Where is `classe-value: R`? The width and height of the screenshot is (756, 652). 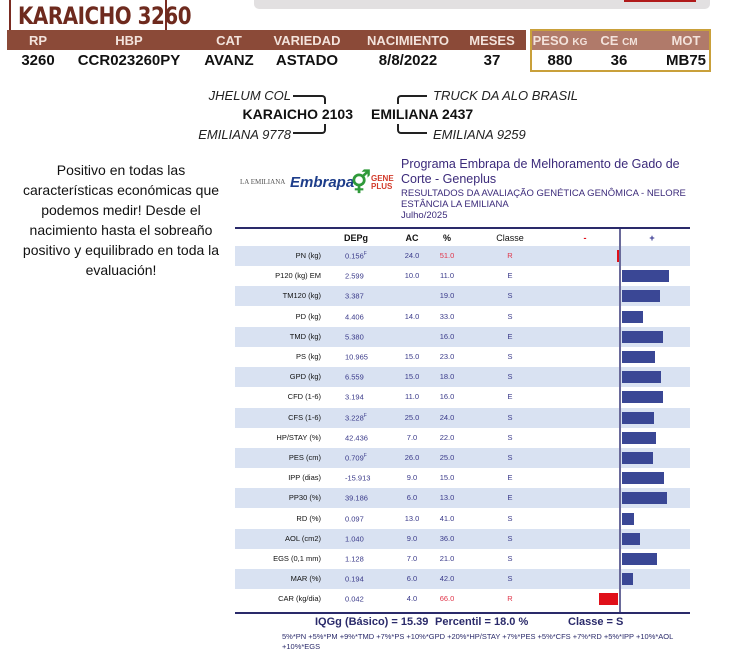
classe-value: R is located at coordinates (510, 599).